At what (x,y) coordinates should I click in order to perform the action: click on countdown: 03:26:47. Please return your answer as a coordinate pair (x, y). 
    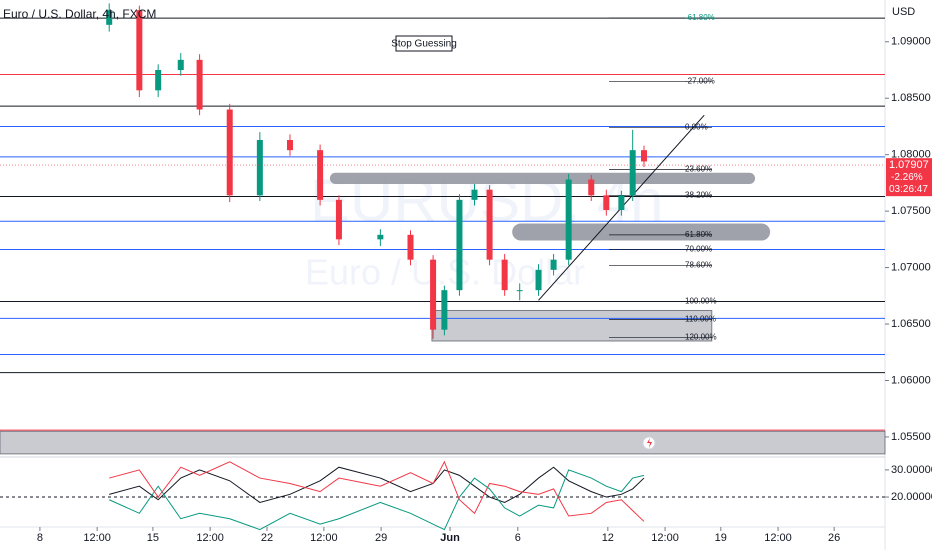
    Looking at the image, I should click on (908, 189).